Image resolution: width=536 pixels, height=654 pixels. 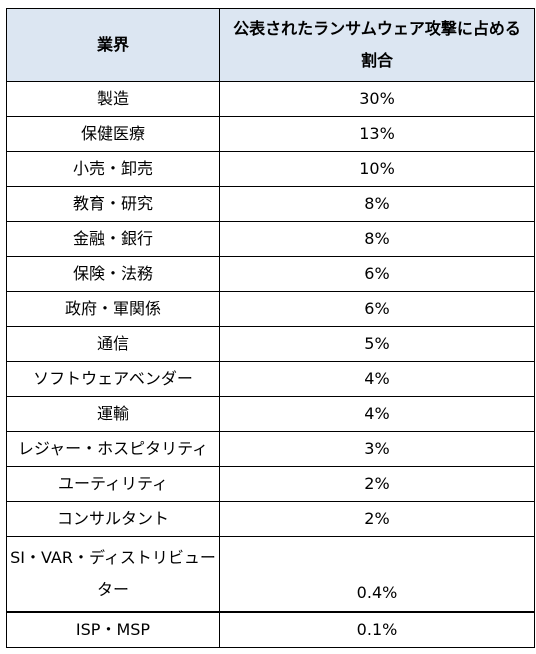 I want to click on table-row: 小売・卸売 10%, so click(x=270, y=169).